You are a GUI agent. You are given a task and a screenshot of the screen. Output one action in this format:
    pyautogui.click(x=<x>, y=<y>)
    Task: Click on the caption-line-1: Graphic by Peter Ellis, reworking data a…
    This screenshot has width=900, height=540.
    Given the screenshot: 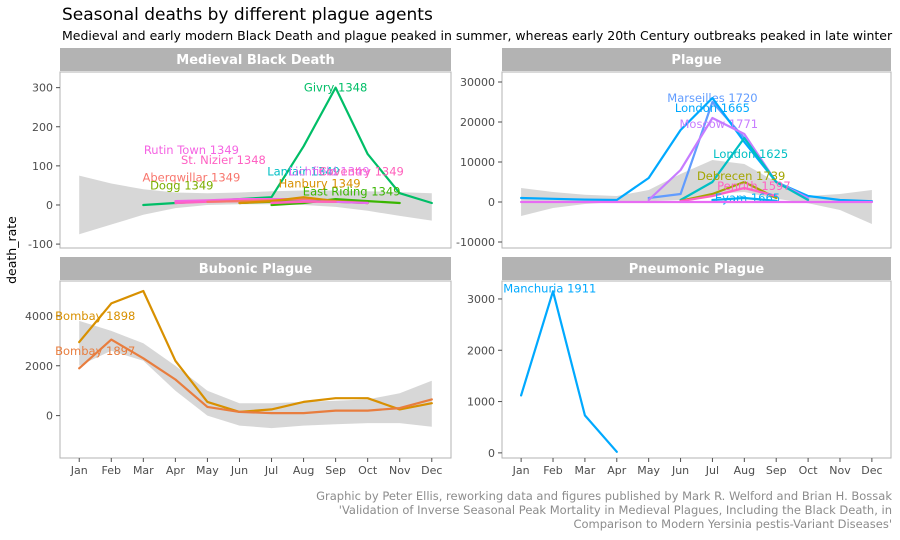 What is the action you would take?
    pyautogui.click(x=604, y=496)
    